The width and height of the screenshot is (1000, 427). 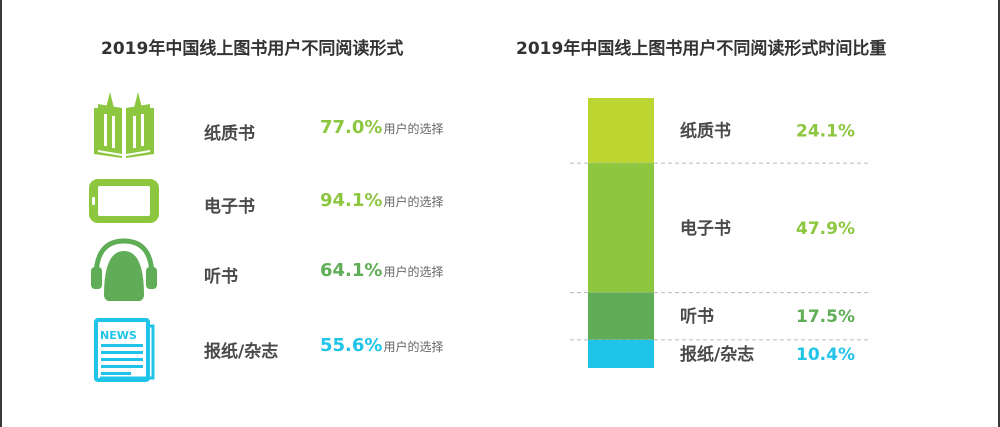 What do you see at coordinates (229, 207) in the screenshot?
I see `reading-form-label: 电子书` at bounding box center [229, 207].